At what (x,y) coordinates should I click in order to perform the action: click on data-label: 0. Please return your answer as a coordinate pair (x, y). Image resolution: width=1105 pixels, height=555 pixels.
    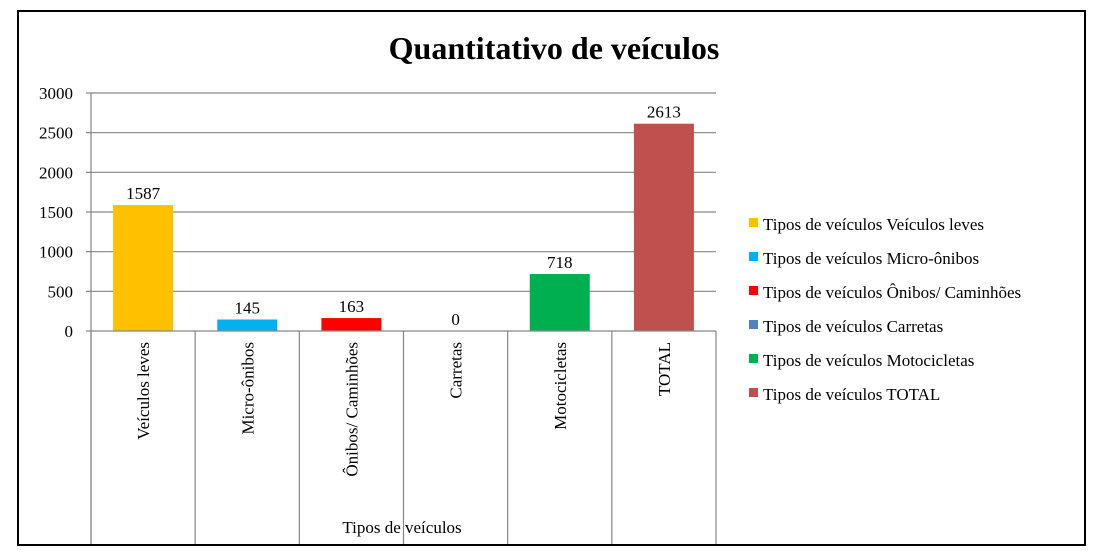
    Looking at the image, I should click on (455, 319).